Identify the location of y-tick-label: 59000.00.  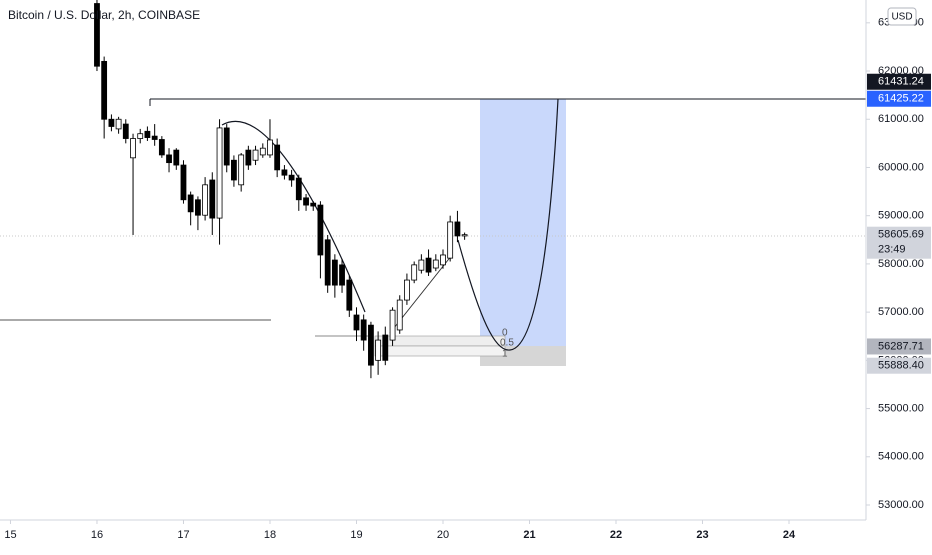
(901, 216).